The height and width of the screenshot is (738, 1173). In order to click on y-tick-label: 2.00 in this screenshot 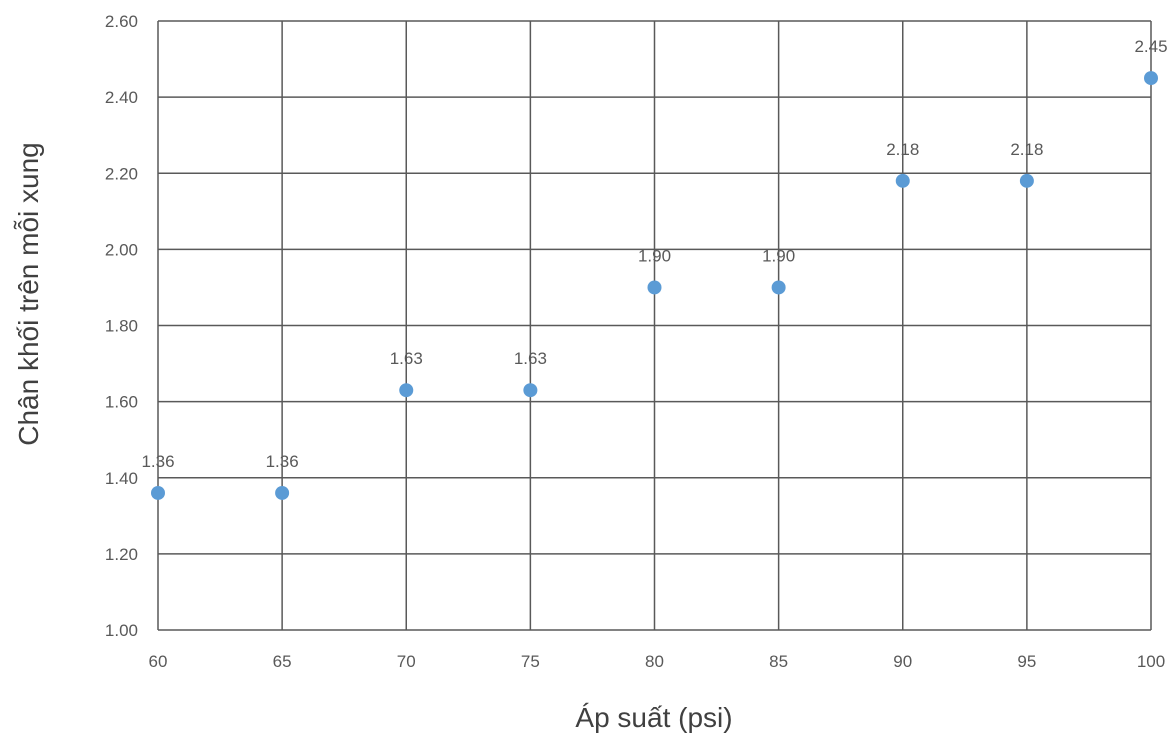, I will do `click(121, 249)`.